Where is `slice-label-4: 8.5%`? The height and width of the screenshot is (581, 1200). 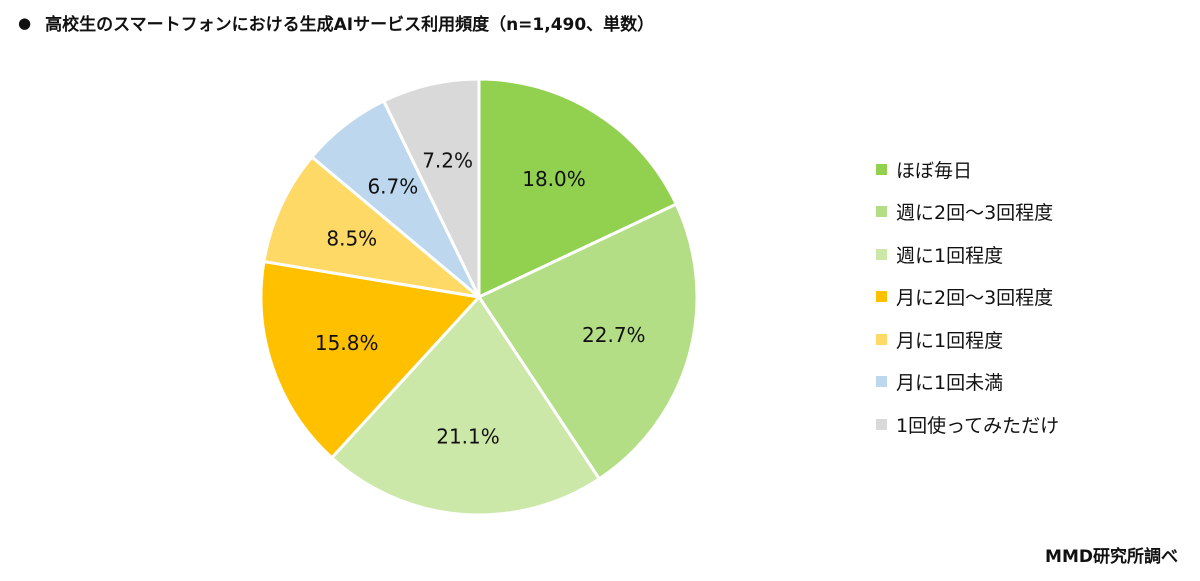
slice-label-4: 8.5% is located at coordinates (351, 239).